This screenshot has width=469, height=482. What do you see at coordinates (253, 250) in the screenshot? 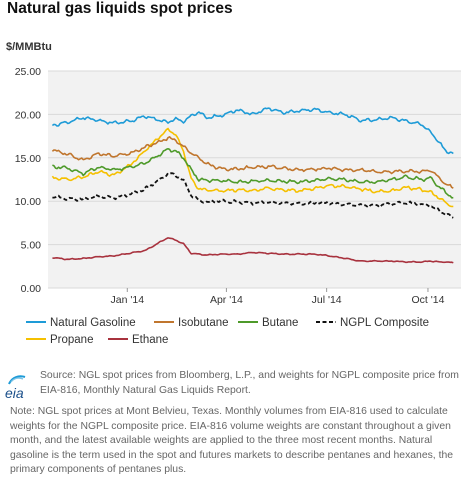
I see `series-line-ethane` at bounding box center [253, 250].